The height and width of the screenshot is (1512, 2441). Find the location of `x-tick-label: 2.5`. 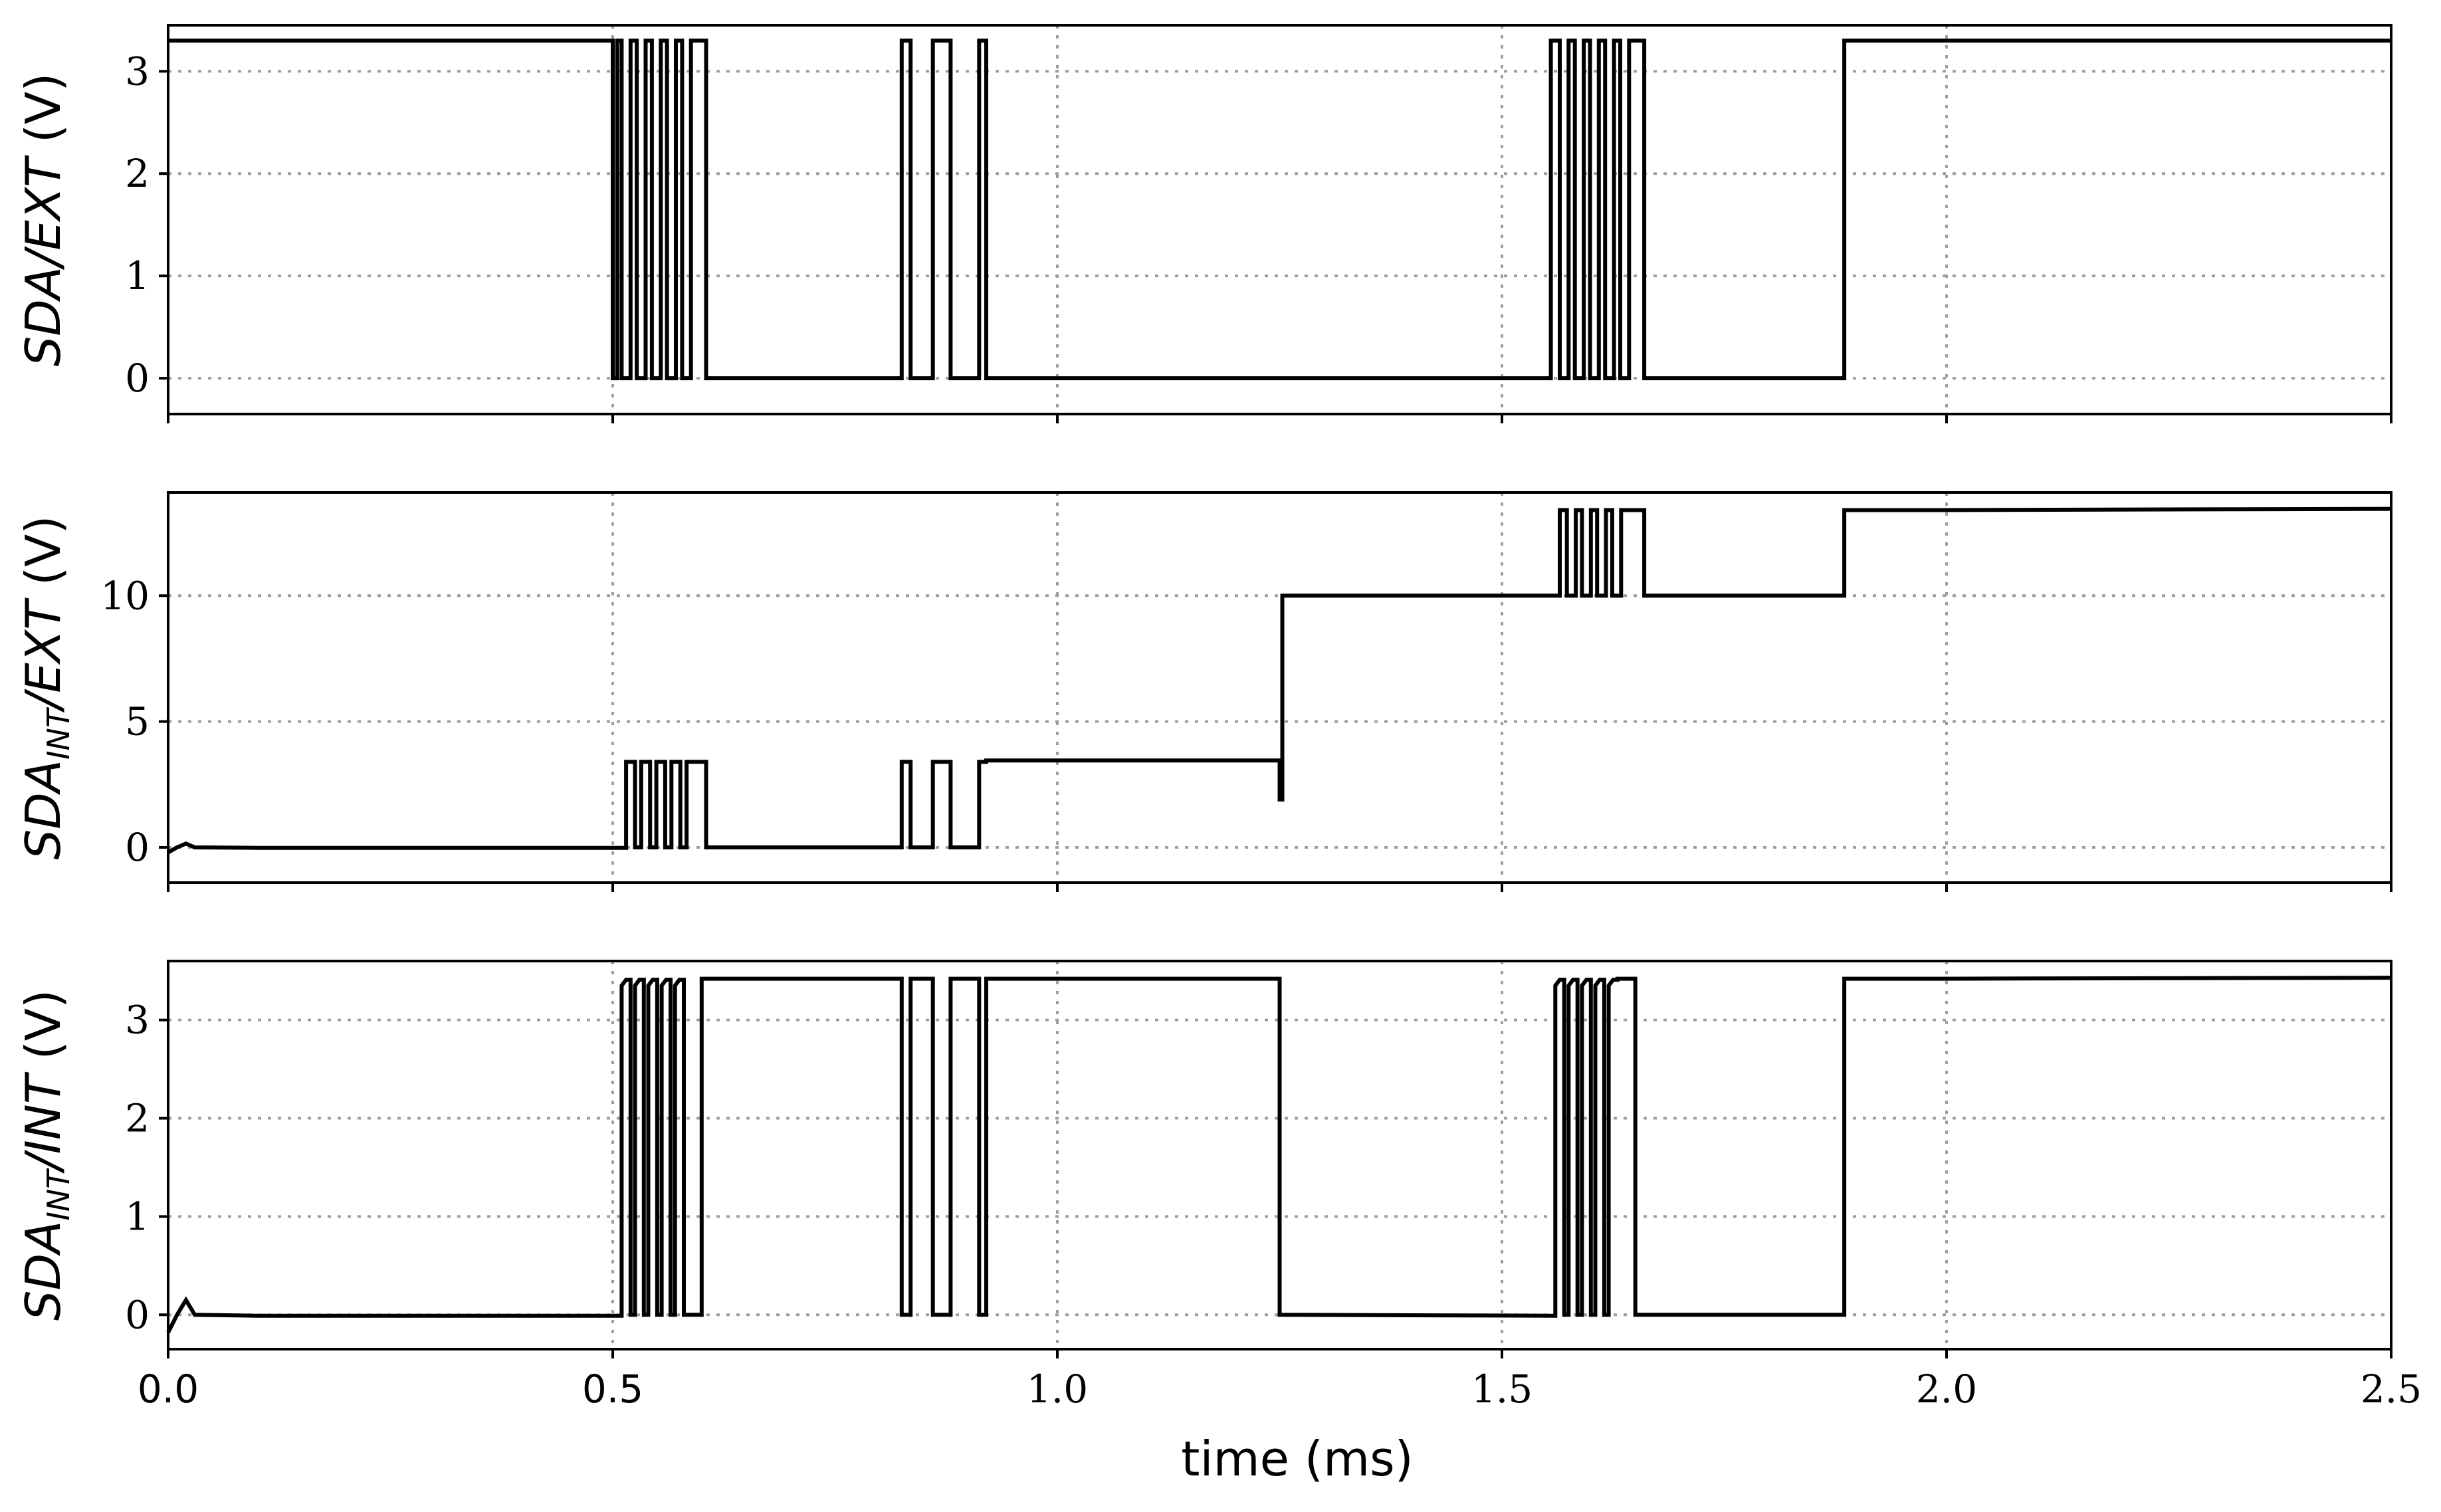

x-tick-label: 2.5 is located at coordinates (2392, 1389).